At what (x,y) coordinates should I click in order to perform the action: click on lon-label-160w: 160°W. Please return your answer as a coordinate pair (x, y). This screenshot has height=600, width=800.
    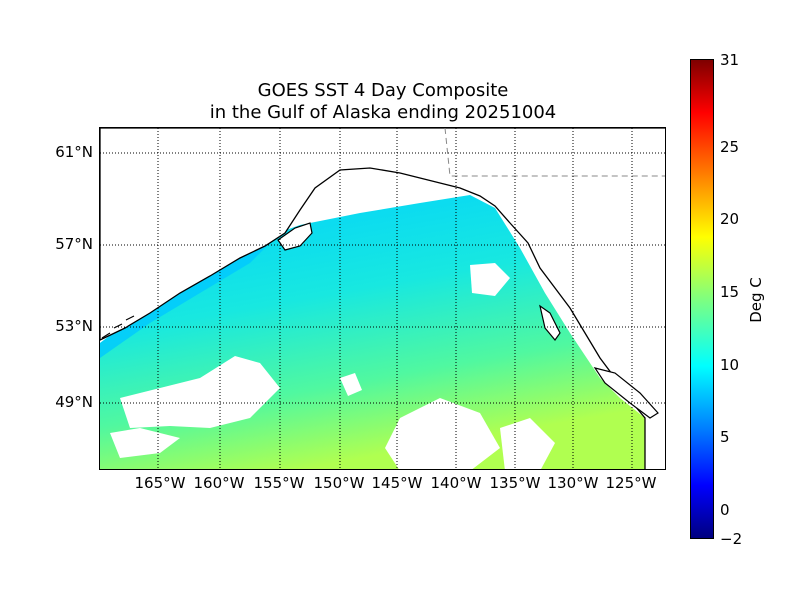
    Looking at the image, I should click on (219, 483).